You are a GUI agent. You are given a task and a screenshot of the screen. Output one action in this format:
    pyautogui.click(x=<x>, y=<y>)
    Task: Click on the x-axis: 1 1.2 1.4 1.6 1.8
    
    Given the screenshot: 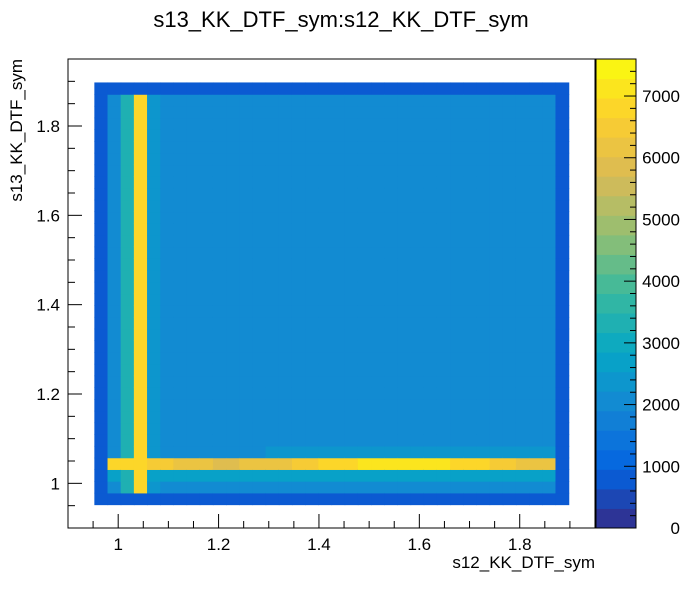 What is the action you would take?
    pyautogui.click(x=331, y=534)
    